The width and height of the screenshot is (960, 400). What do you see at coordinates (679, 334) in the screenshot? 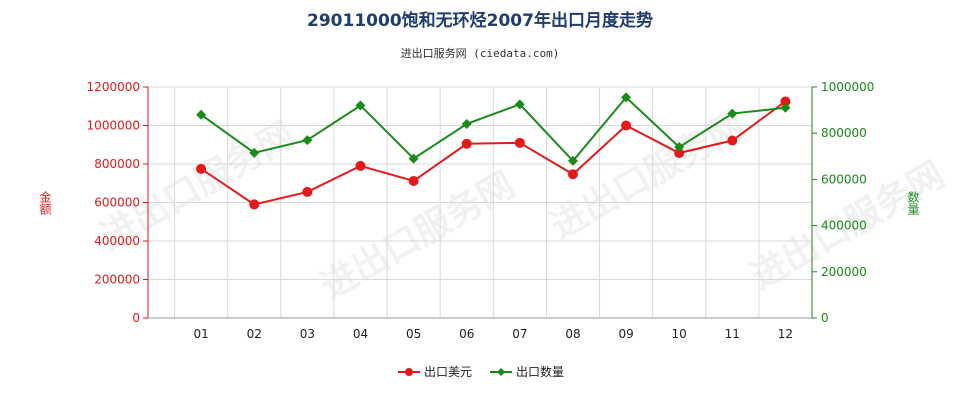
I see `x-tick-label: 10` at bounding box center [679, 334].